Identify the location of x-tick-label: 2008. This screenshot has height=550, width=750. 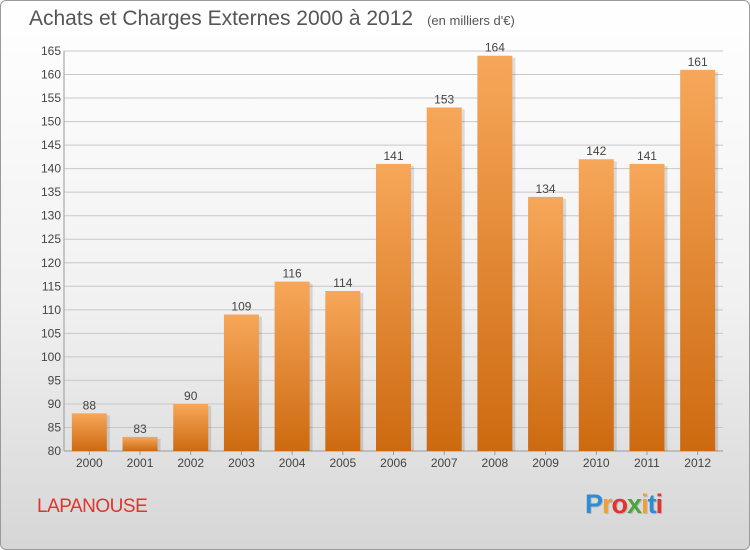
(495, 463).